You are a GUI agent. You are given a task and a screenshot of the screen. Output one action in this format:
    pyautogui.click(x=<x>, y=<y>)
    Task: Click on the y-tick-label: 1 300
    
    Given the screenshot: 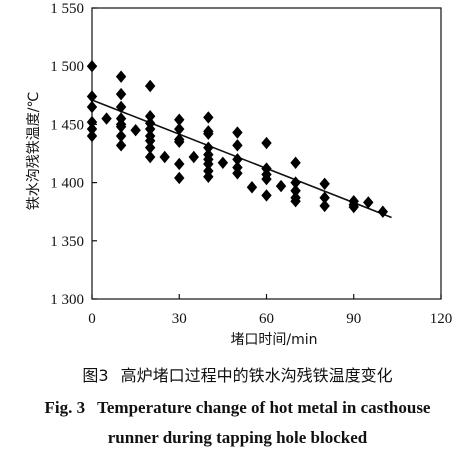 What is the action you would take?
    pyautogui.click(x=67, y=300)
    